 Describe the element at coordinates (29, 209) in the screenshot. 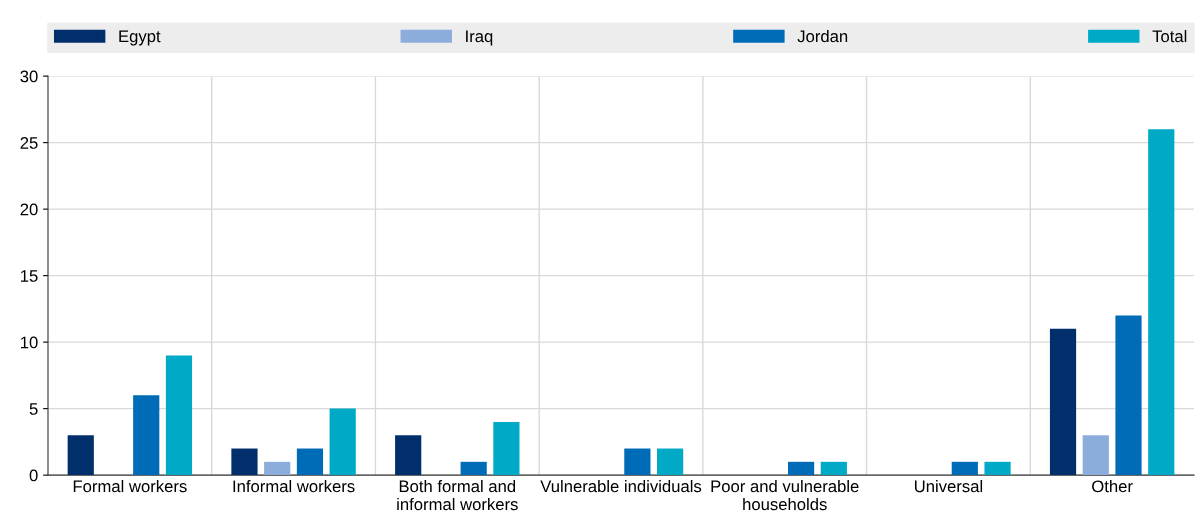

I see `y-tick-label: 20` at that location.